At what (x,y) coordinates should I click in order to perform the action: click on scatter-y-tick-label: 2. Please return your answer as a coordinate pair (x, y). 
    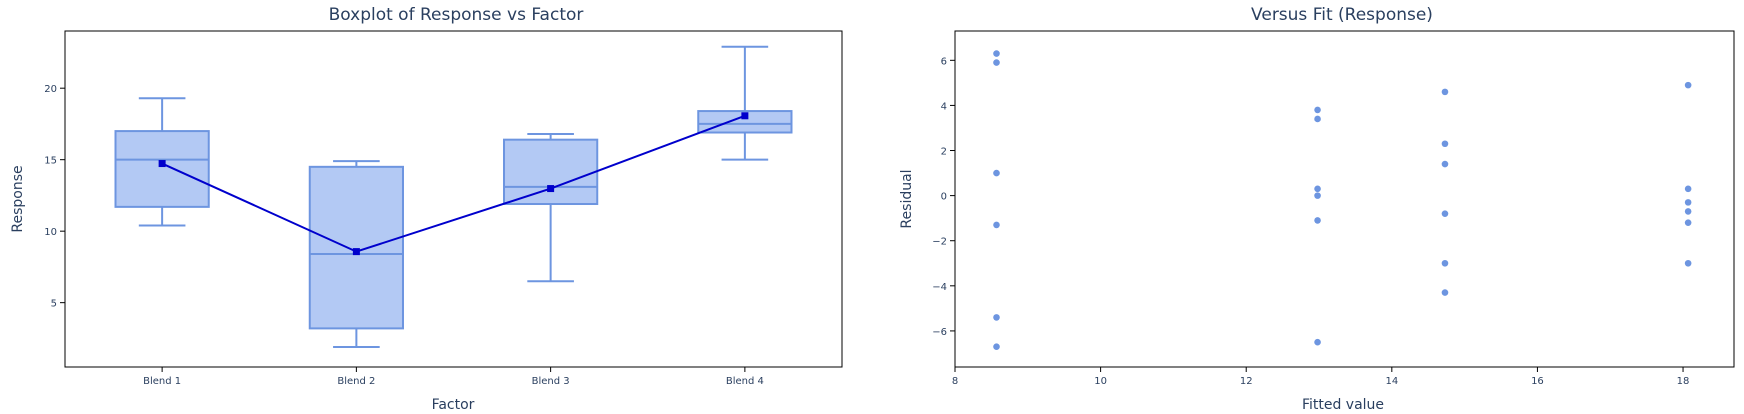
    Looking at the image, I should click on (944, 152).